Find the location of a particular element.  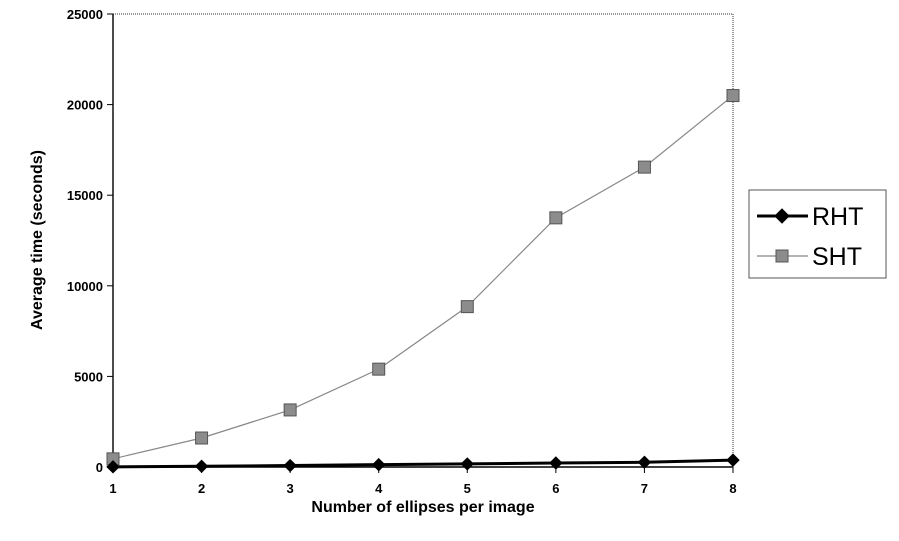

x-tick-label: 7 is located at coordinates (644, 488).